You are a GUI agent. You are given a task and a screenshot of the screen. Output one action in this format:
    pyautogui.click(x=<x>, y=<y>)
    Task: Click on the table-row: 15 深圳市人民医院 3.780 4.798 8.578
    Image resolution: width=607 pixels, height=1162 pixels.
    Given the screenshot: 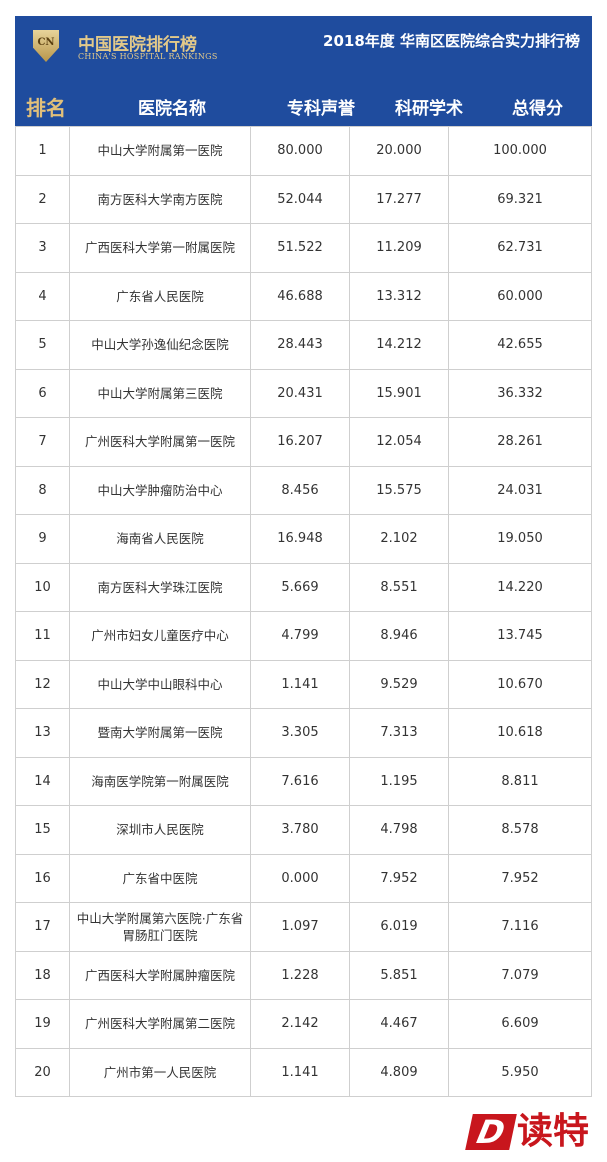 What is the action you would take?
    pyautogui.click(x=303, y=830)
    